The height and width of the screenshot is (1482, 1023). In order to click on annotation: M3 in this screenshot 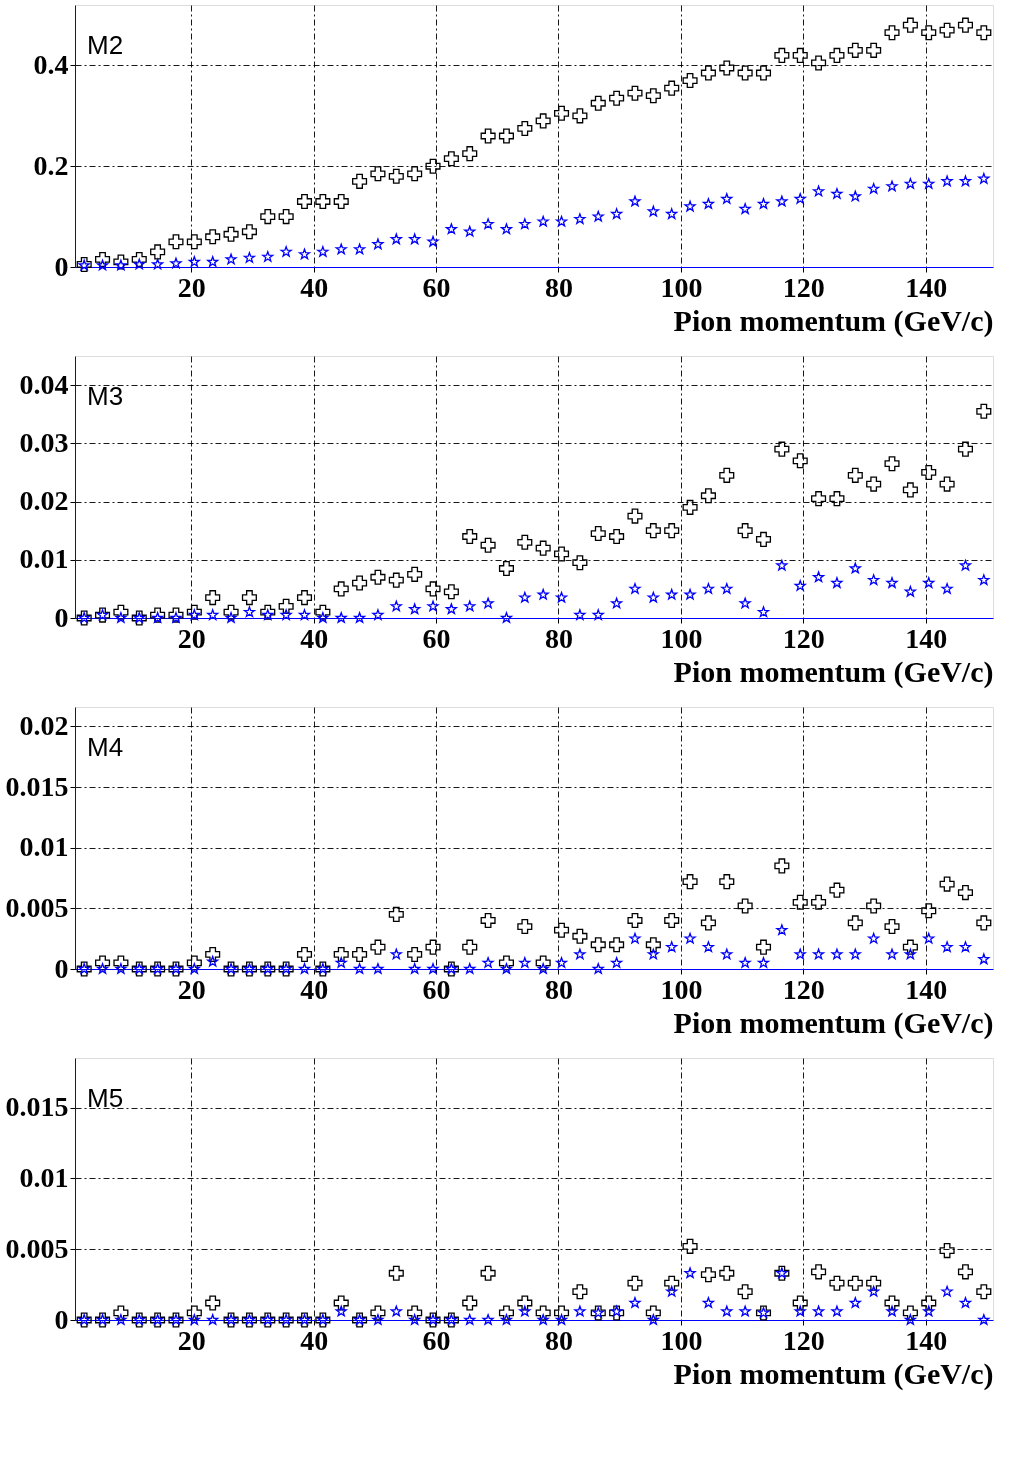, I will do `click(105, 396)`.